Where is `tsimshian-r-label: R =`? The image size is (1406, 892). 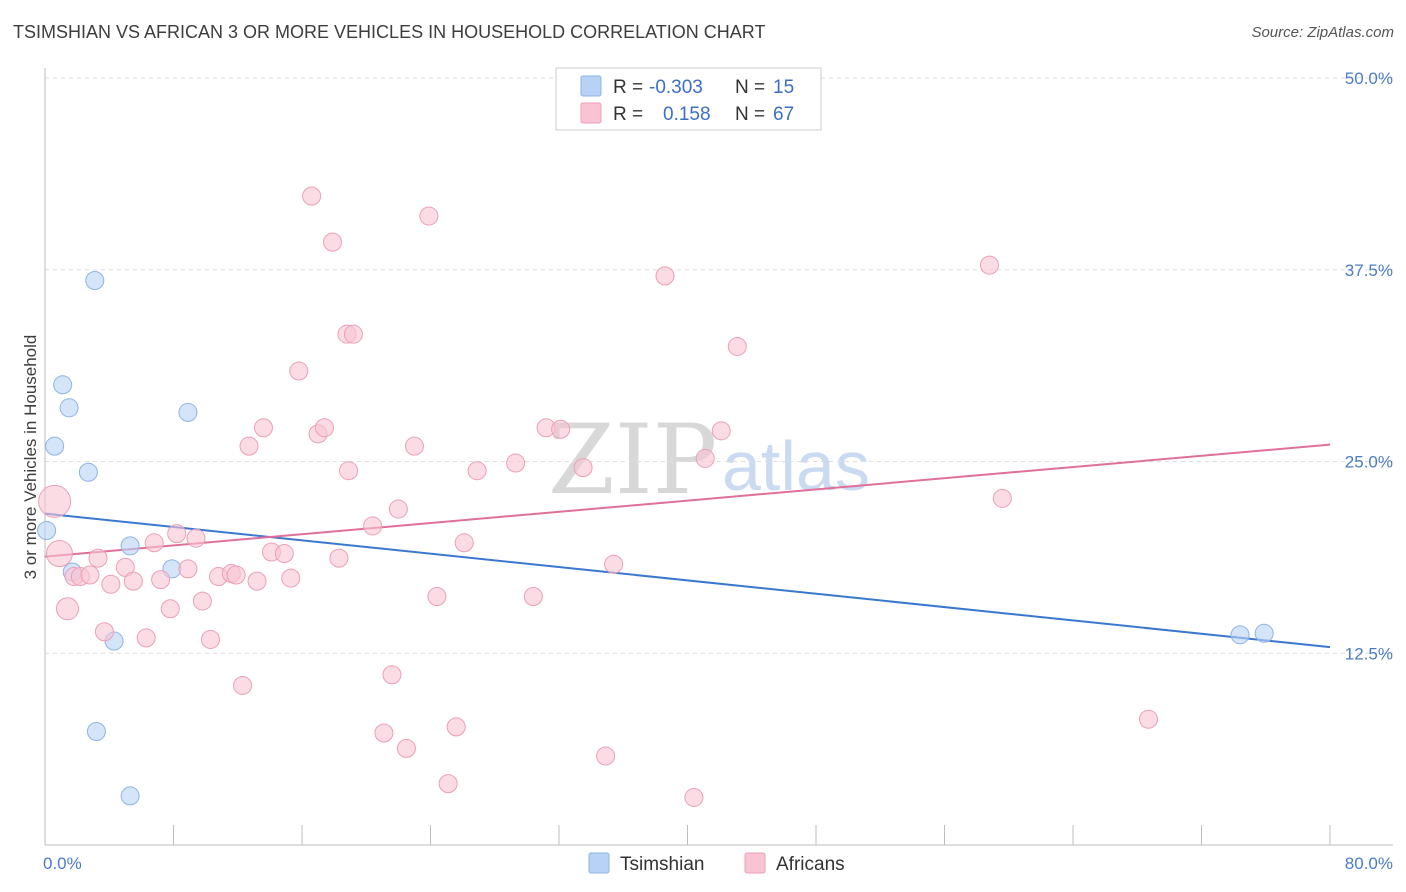
tsimshian-r-label: R = is located at coordinates (628, 87).